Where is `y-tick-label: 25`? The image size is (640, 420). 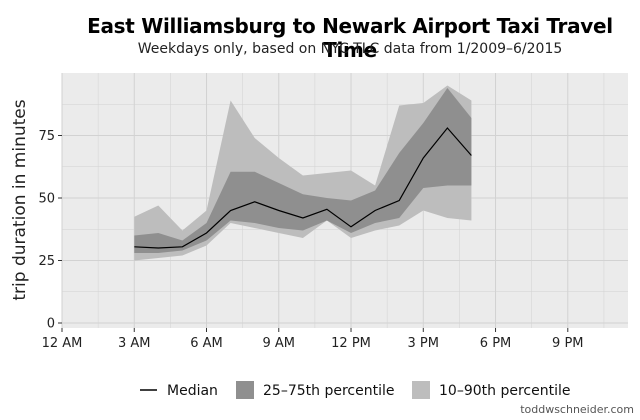 y-tick-label: 25 is located at coordinates (46, 261).